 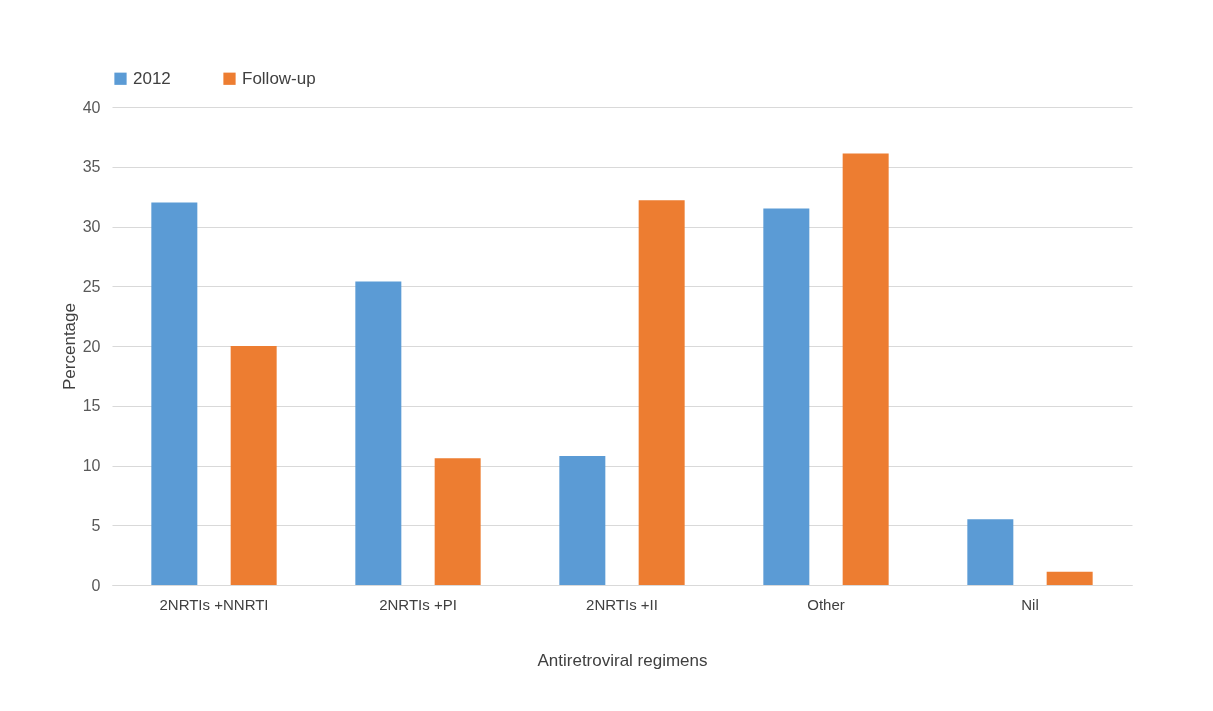 What do you see at coordinates (91, 465) in the screenshot?
I see `y-tick-label: 10` at bounding box center [91, 465].